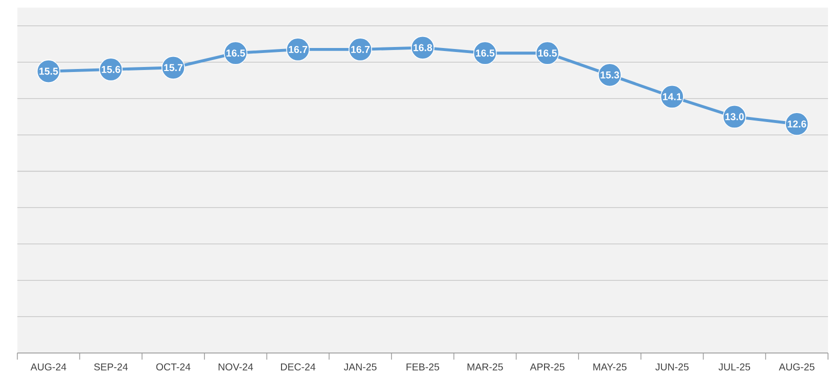 This screenshot has width=840, height=389. I want to click on data-label: 15.6, so click(111, 69).